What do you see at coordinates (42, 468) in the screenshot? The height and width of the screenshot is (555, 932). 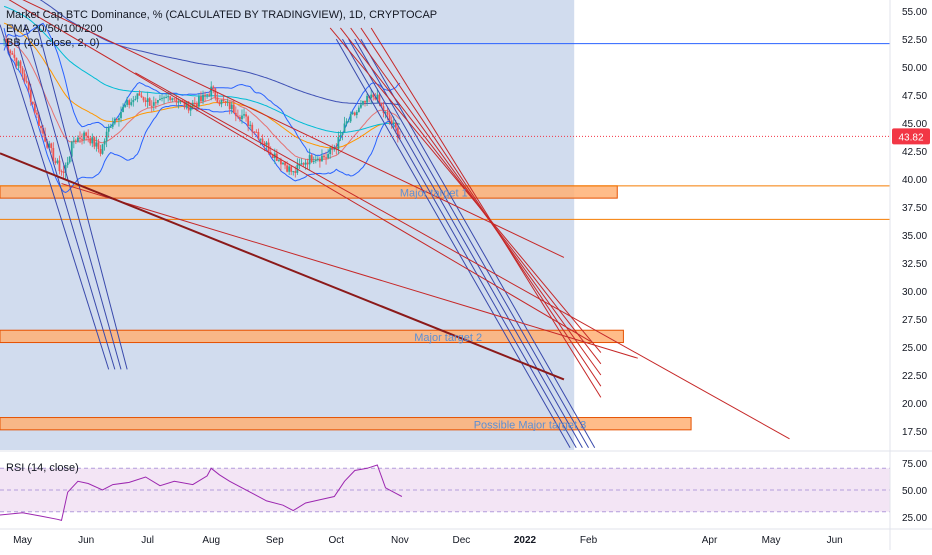 I see `indicator-rsi-label: RSI (14, close)` at bounding box center [42, 468].